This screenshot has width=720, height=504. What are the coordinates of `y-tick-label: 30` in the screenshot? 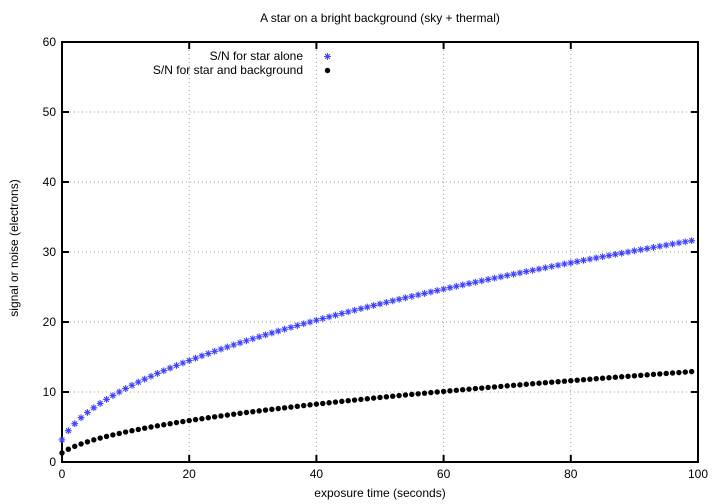 It's located at (49, 252).